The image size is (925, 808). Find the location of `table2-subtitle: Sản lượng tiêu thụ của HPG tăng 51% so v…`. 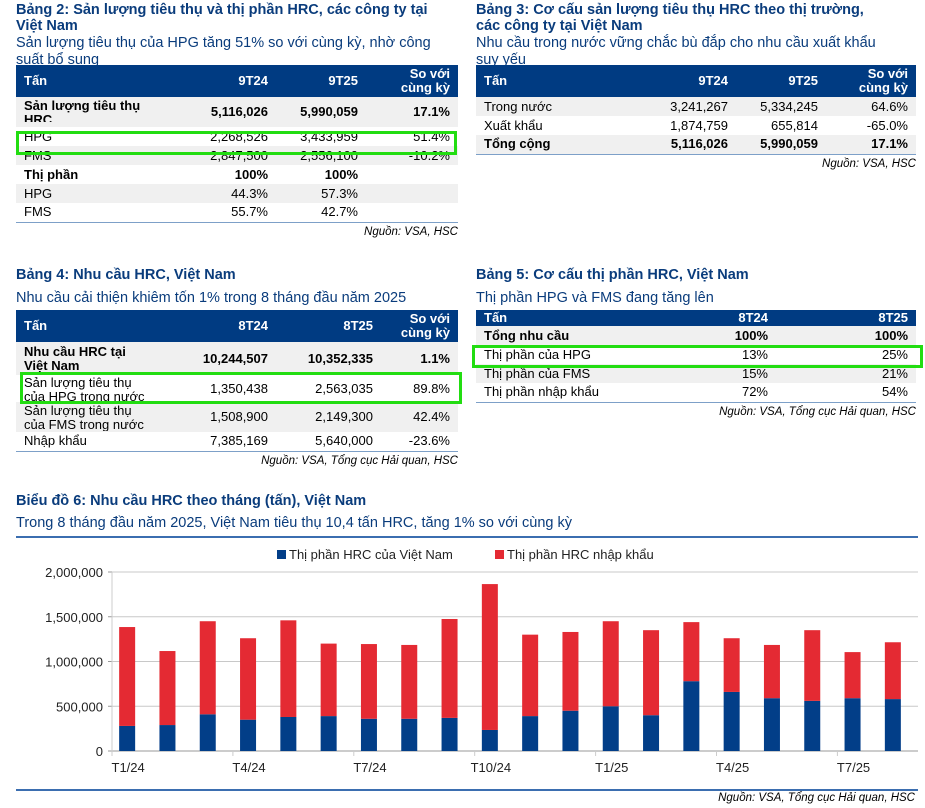

table2-subtitle: Sản lượng tiêu thụ của HPG tăng 51% so v… is located at coordinates (237, 50).